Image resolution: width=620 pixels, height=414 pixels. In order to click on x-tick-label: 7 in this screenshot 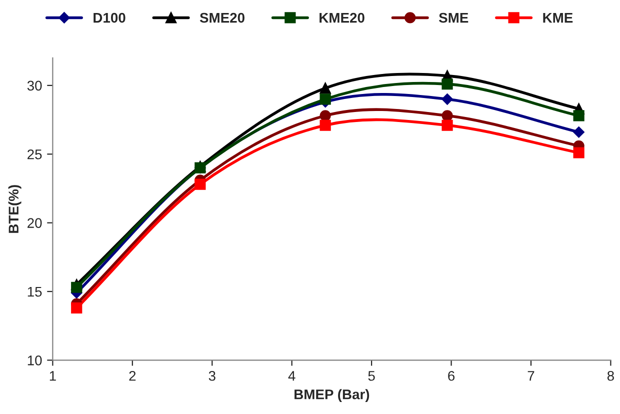, I will do `click(531, 376)`.